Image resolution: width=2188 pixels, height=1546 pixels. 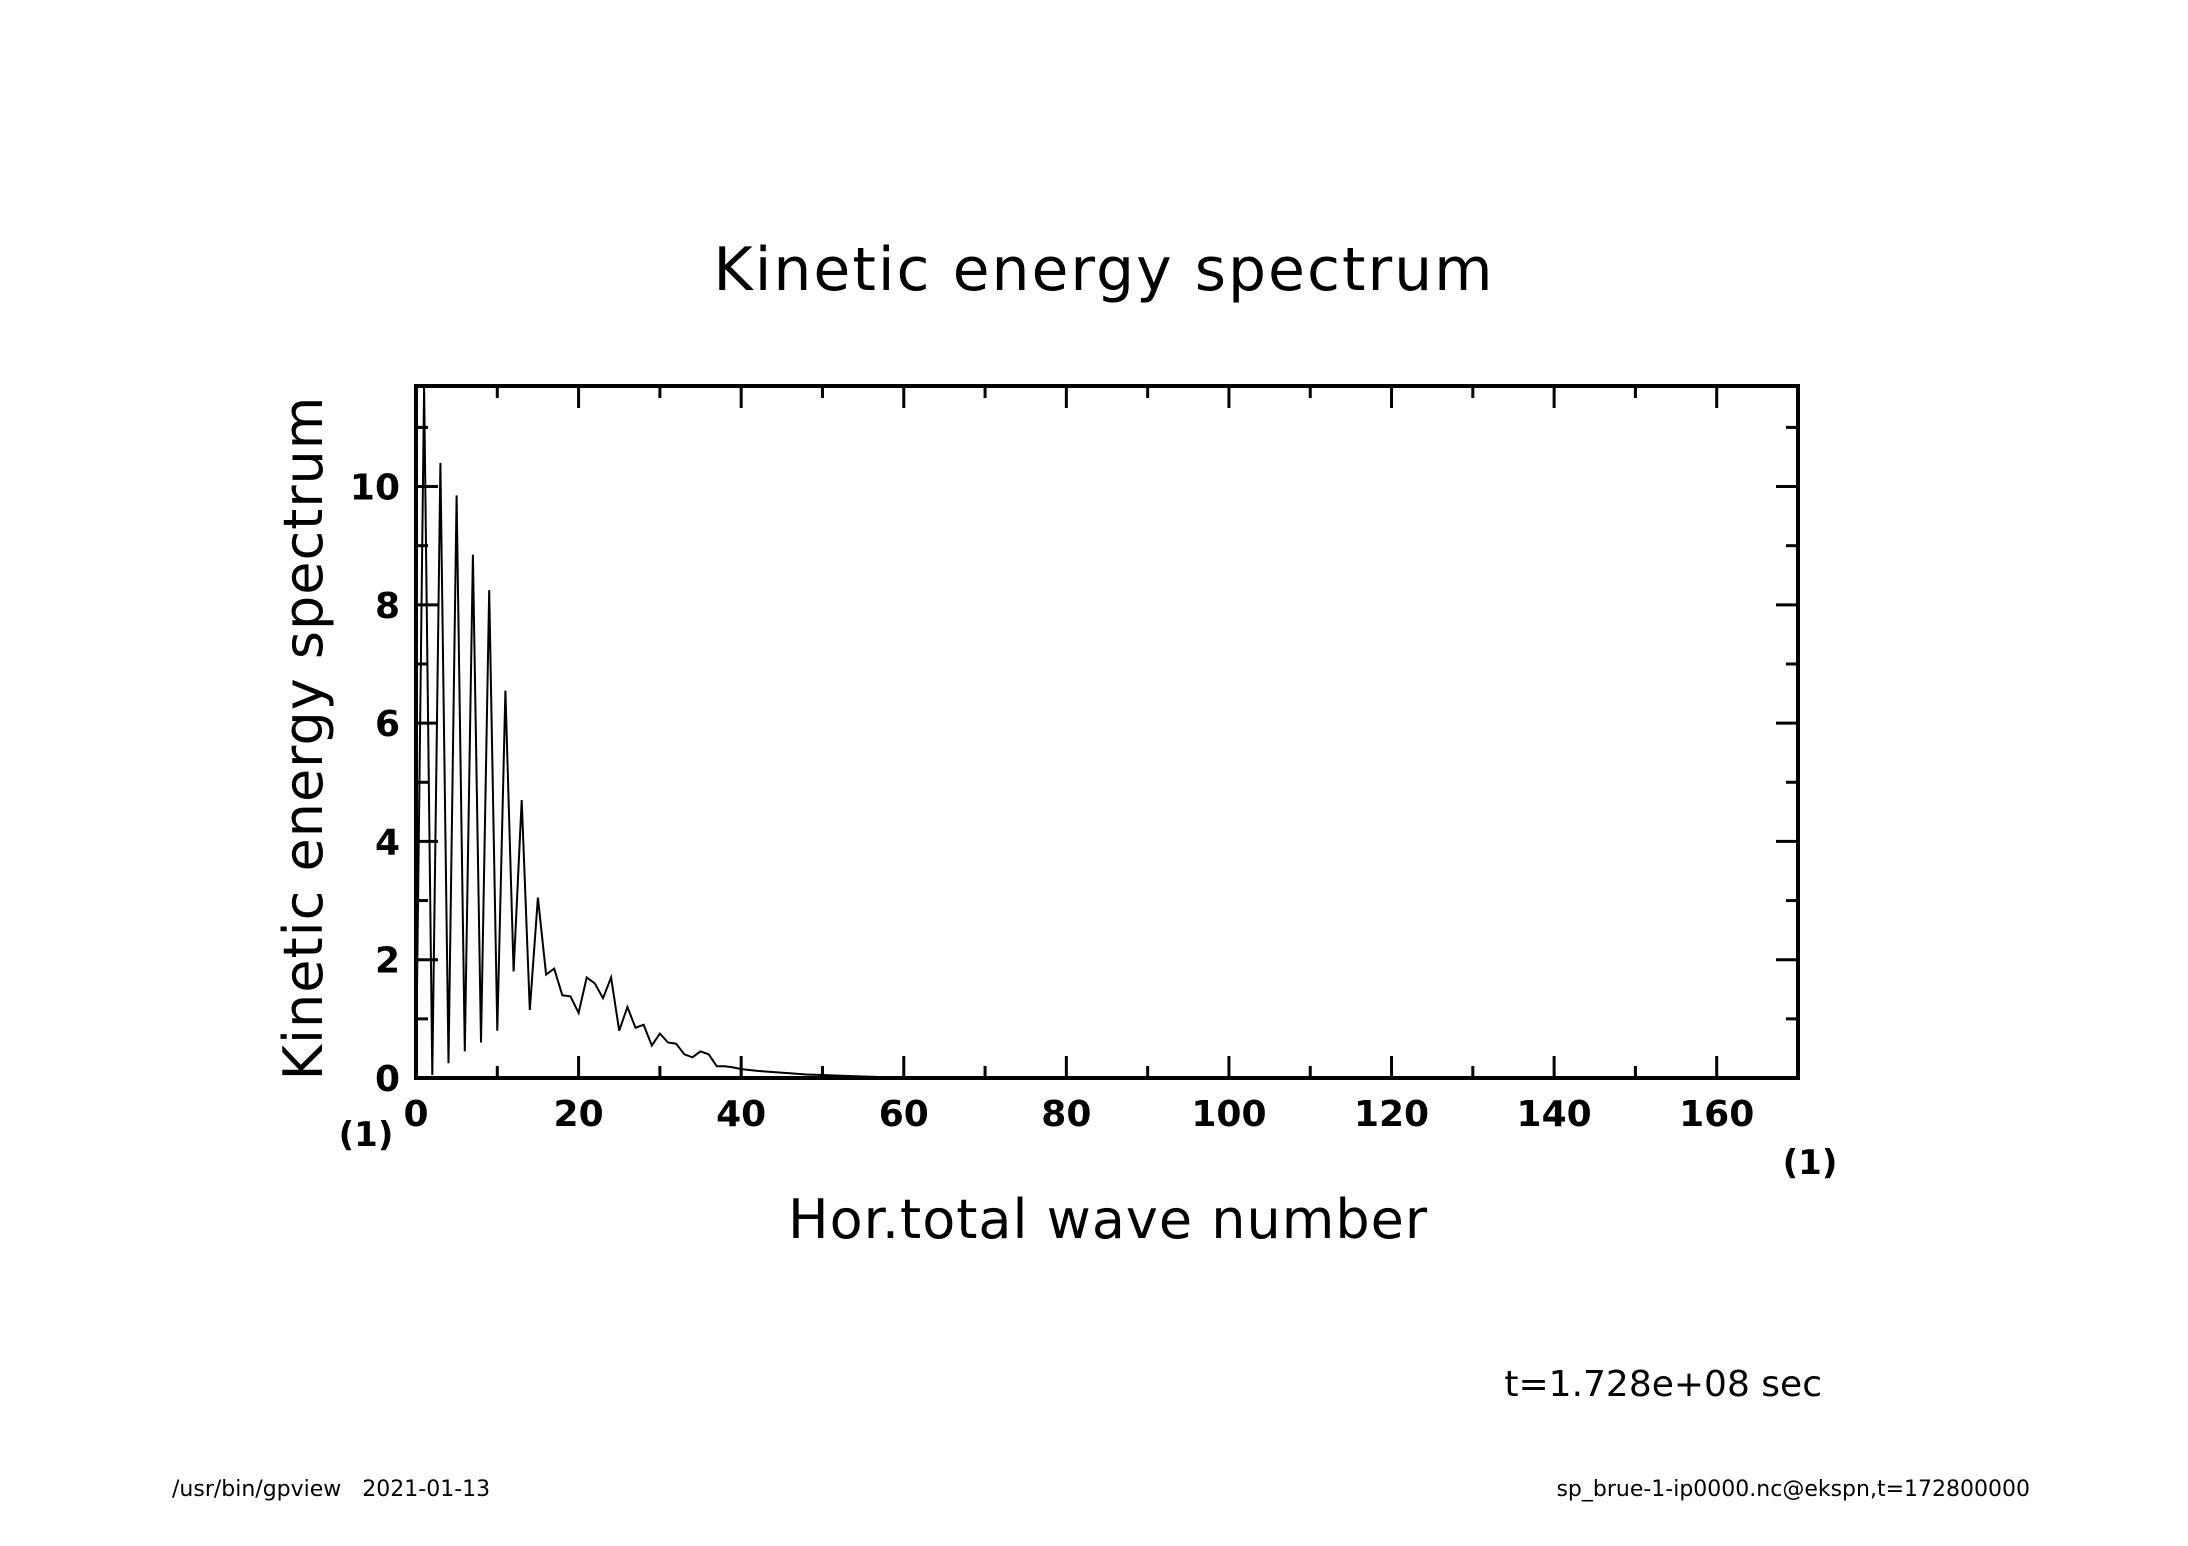 What do you see at coordinates (303, 738) in the screenshot?
I see `y-axis-label: Kinetic energy spectrum` at bounding box center [303, 738].